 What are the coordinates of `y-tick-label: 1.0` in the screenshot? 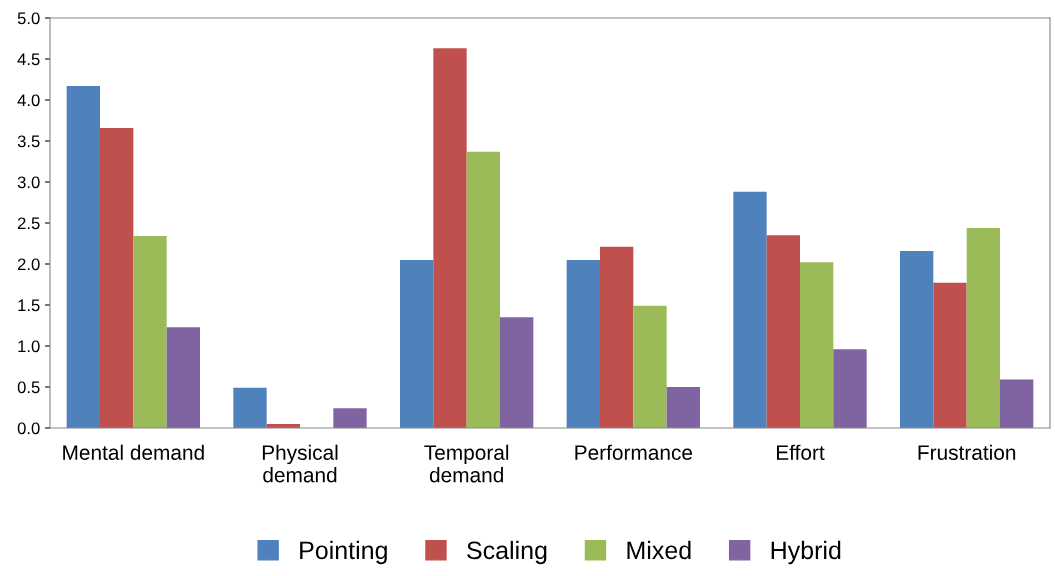 It's located at (29, 346).